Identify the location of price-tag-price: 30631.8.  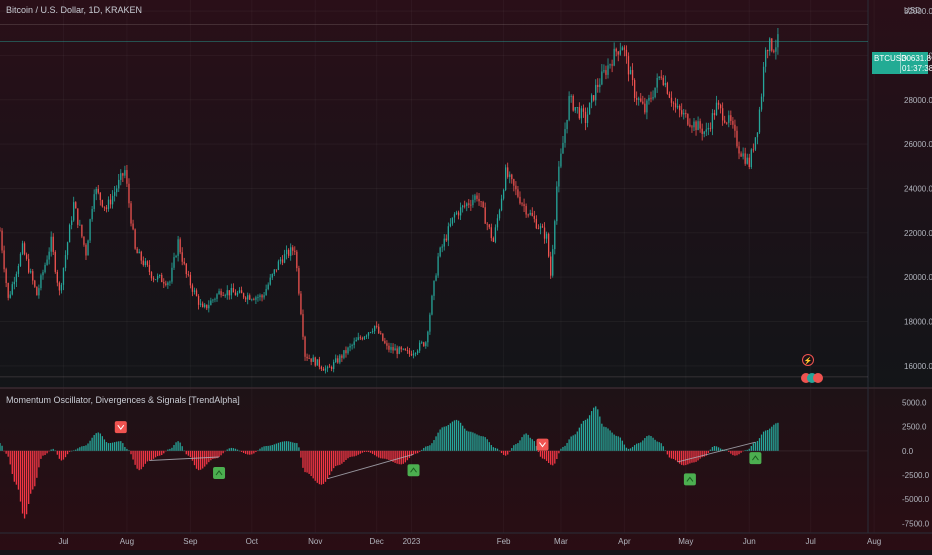
(916, 58).